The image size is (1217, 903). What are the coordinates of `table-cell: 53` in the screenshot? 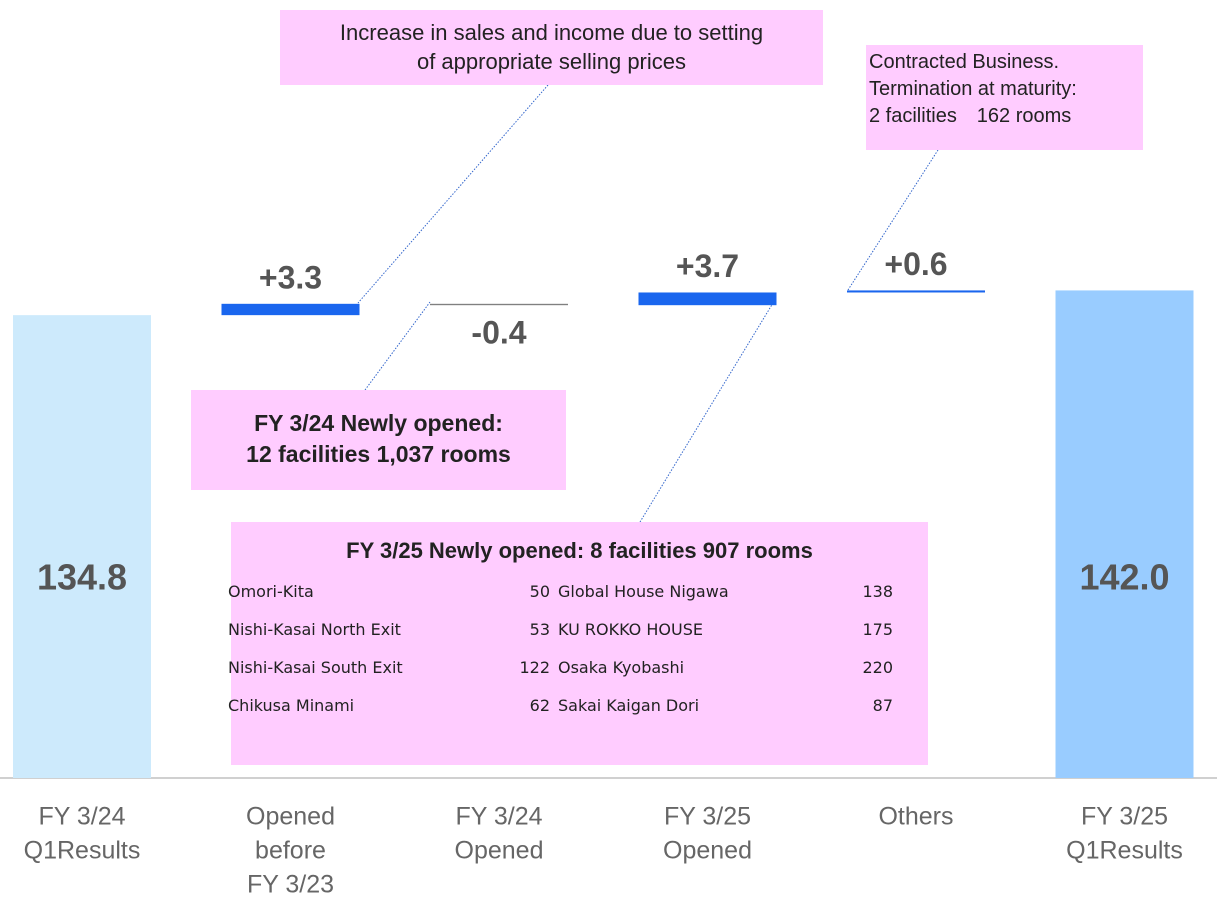 It's located at (539, 629).